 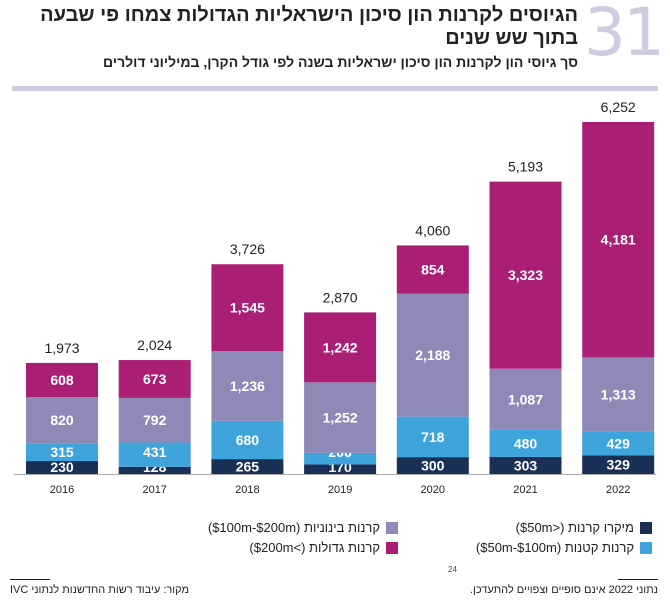 I want to click on data-label: 854, so click(x=433, y=269).